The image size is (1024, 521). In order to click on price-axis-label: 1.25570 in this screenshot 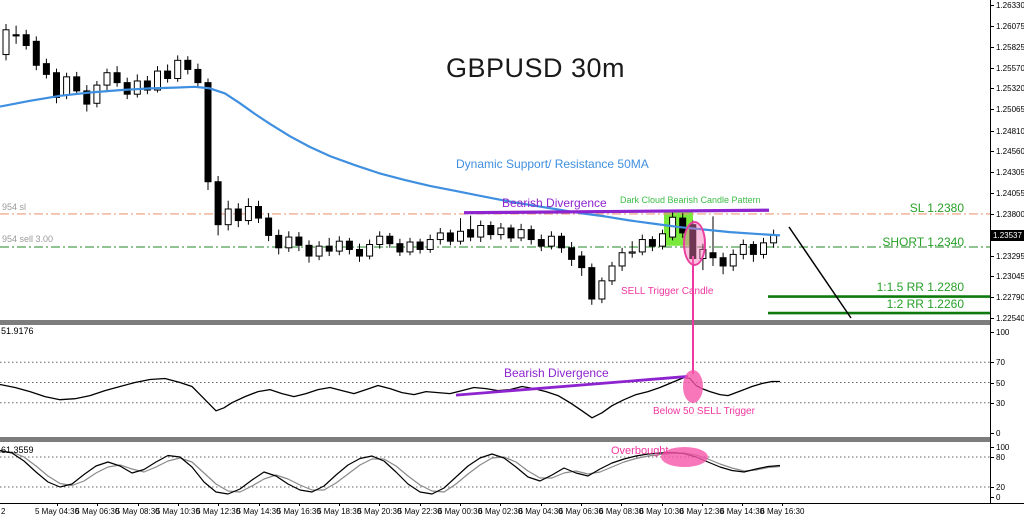, I will do `click(1010, 68)`.